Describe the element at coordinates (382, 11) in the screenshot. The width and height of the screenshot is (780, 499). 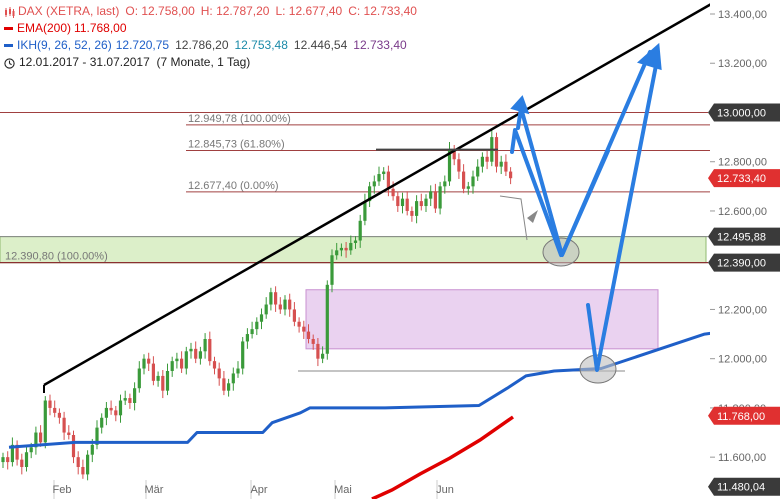
I see `close-value: C: 12.733,40` at that location.